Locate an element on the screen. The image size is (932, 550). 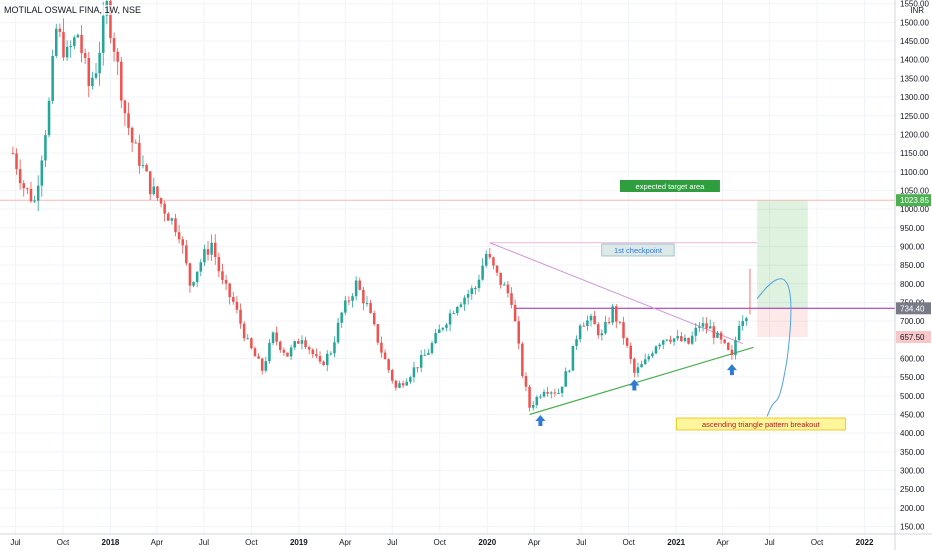
price-axis-background is located at coordinates (913, 275).